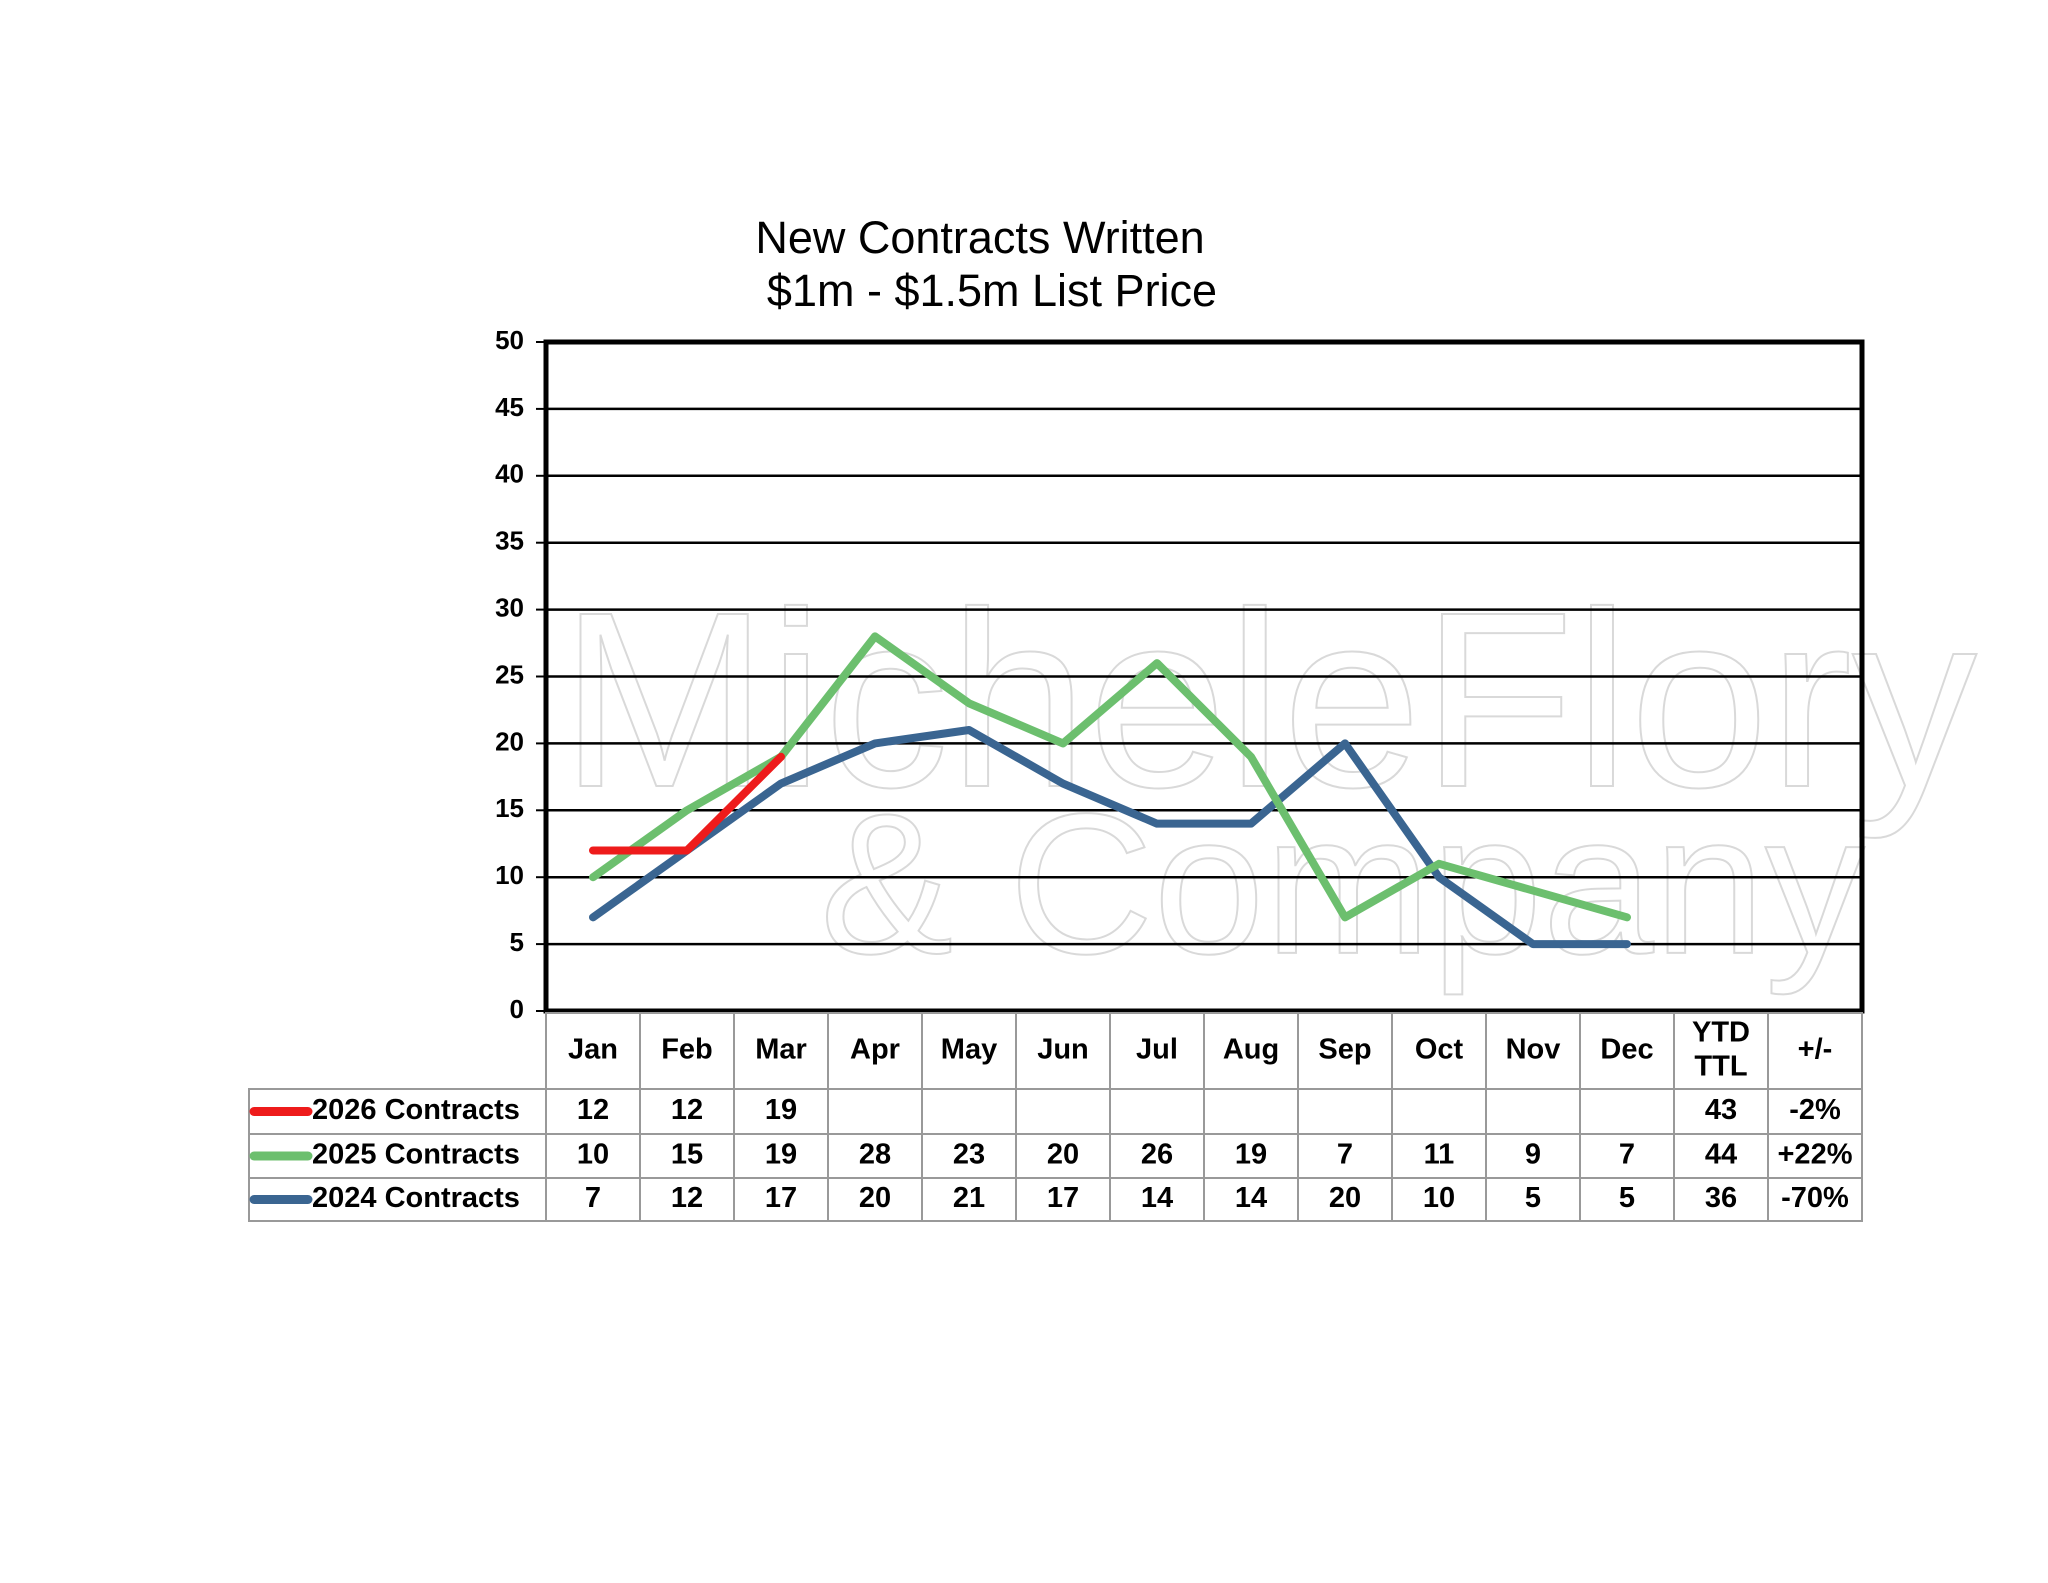  I want to click on table-value: 28, so click(875, 1155).